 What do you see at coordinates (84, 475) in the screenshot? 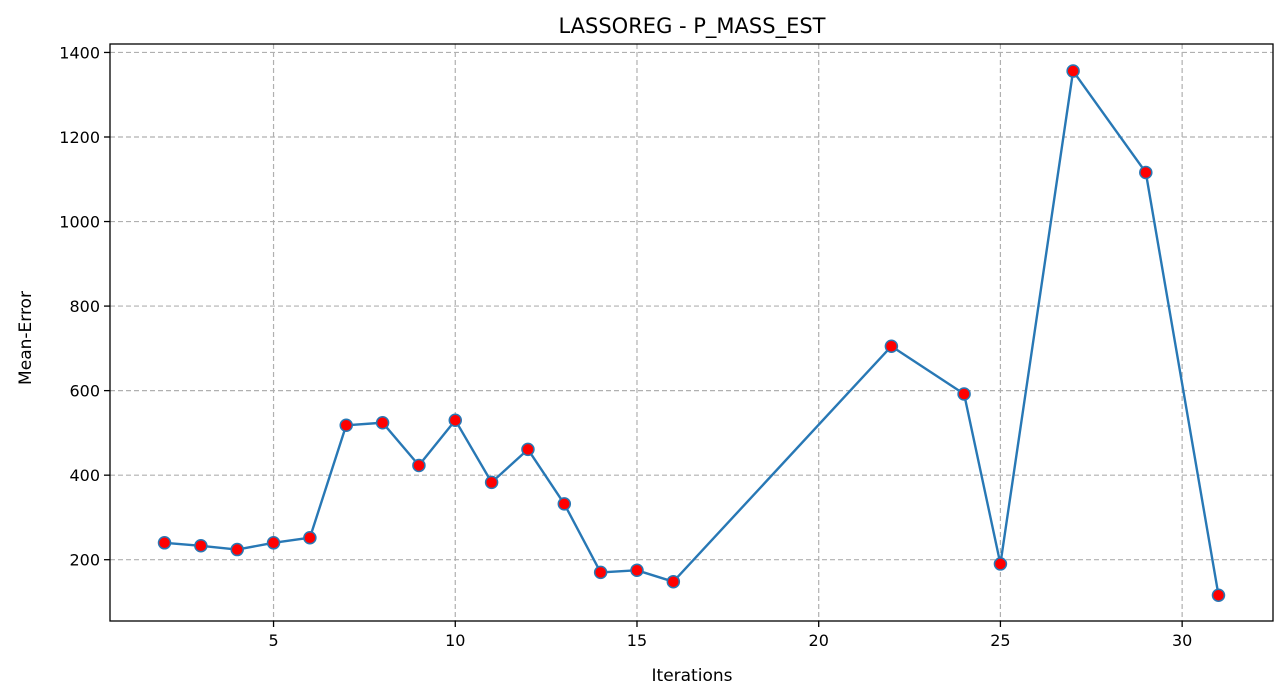
I see `y-tick-label: 400` at bounding box center [84, 475].